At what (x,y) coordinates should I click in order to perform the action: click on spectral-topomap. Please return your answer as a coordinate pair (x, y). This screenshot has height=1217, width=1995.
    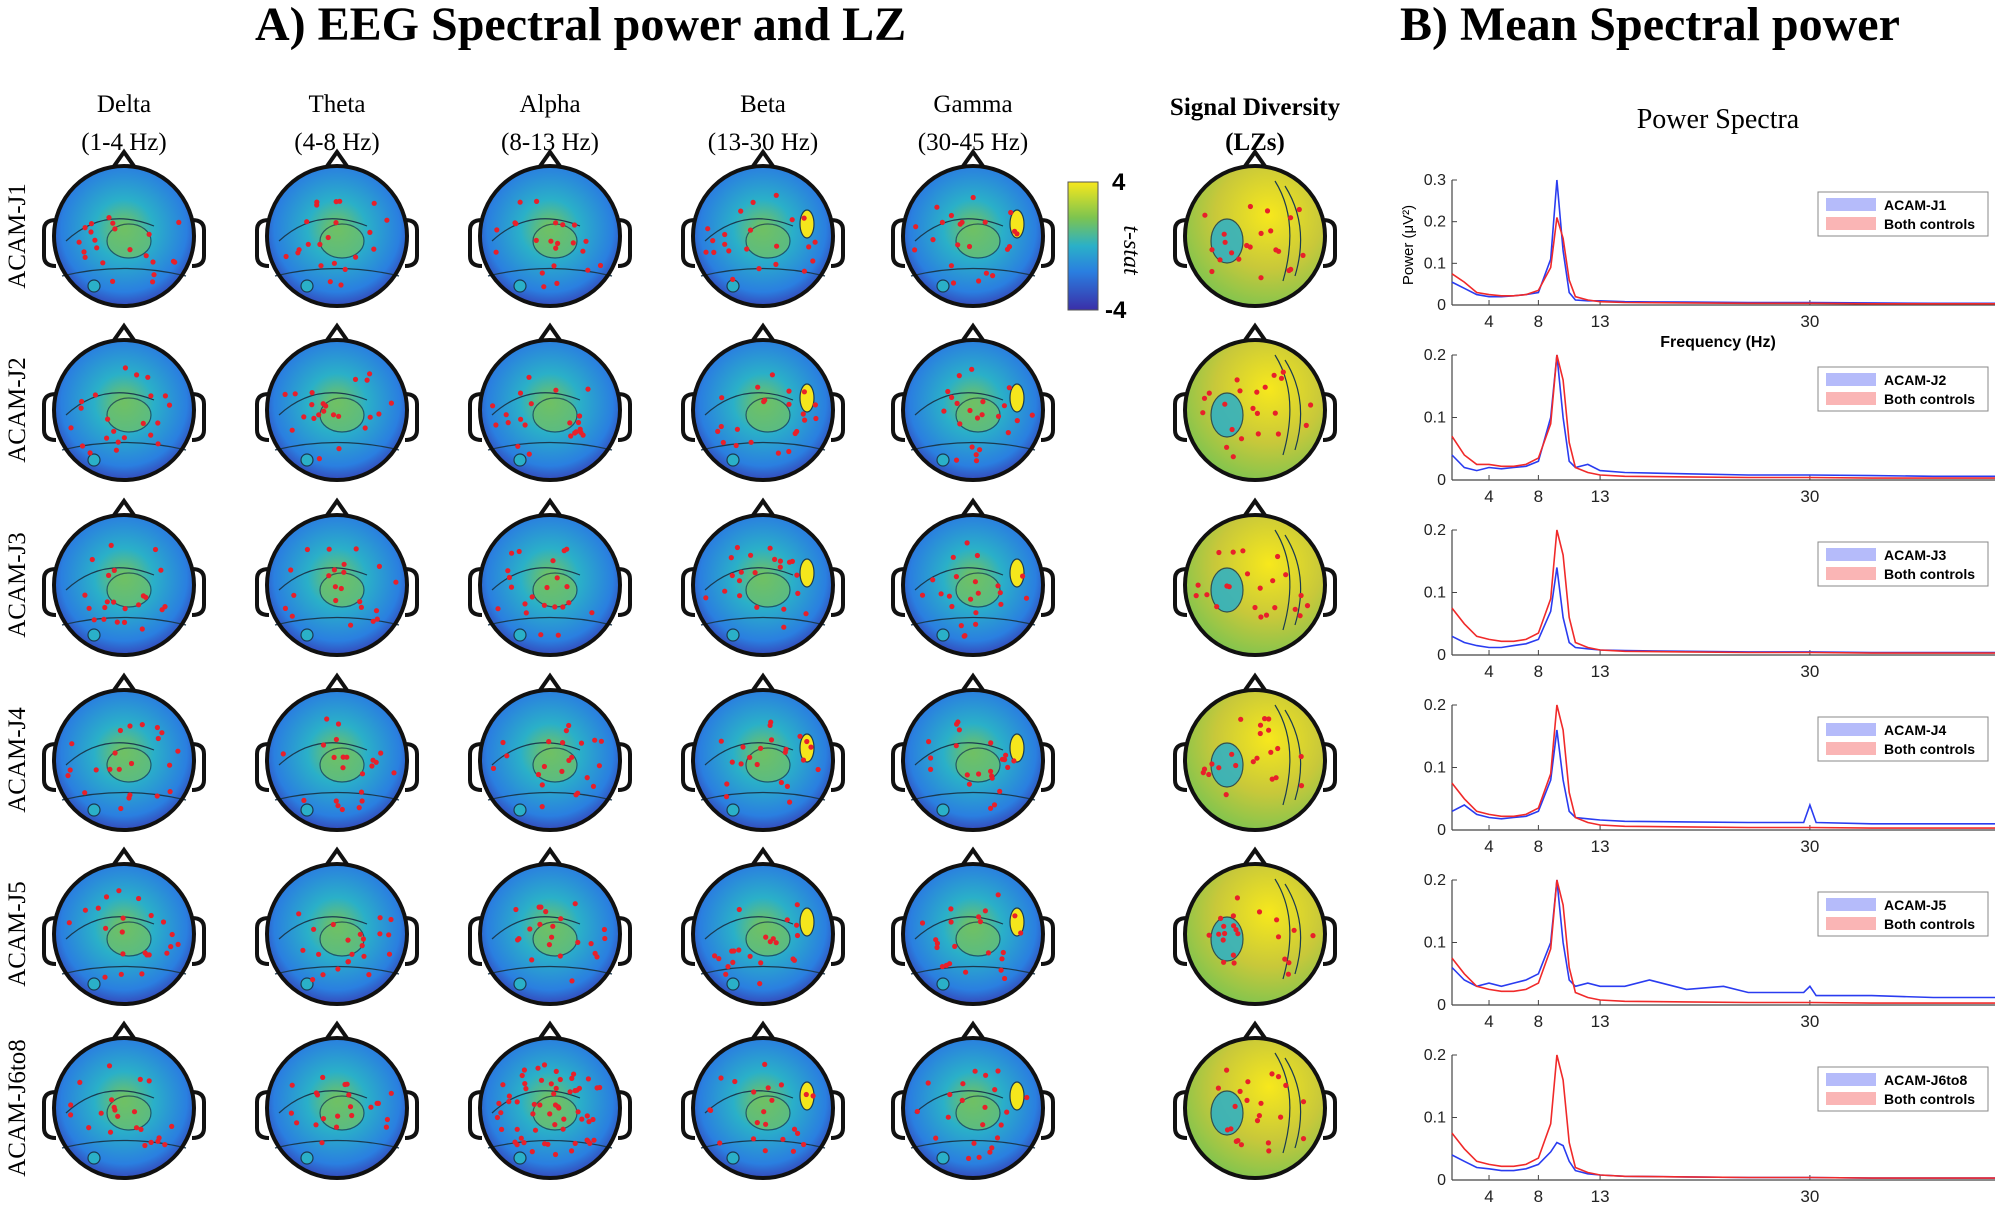
    Looking at the image, I should click on (550, 402).